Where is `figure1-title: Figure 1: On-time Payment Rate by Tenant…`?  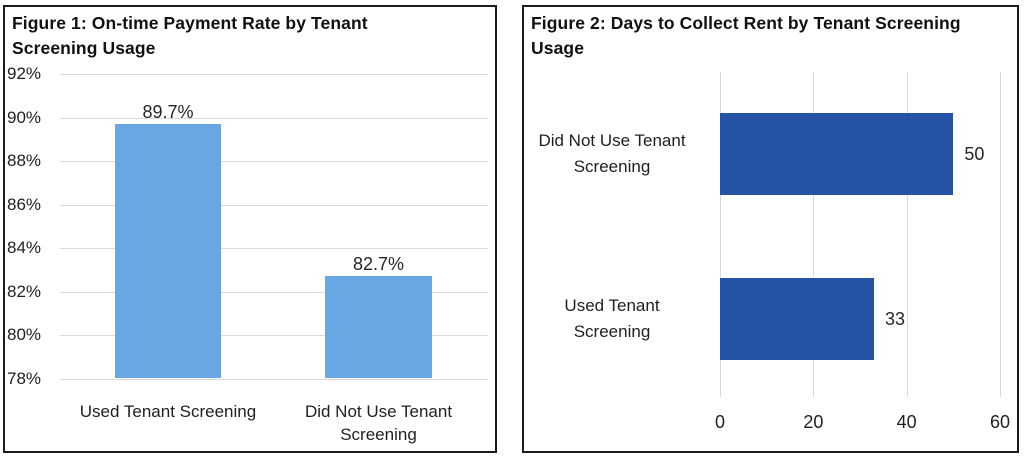 figure1-title: Figure 1: On-time Payment Rate by Tenant… is located at coordinates (190, 35).